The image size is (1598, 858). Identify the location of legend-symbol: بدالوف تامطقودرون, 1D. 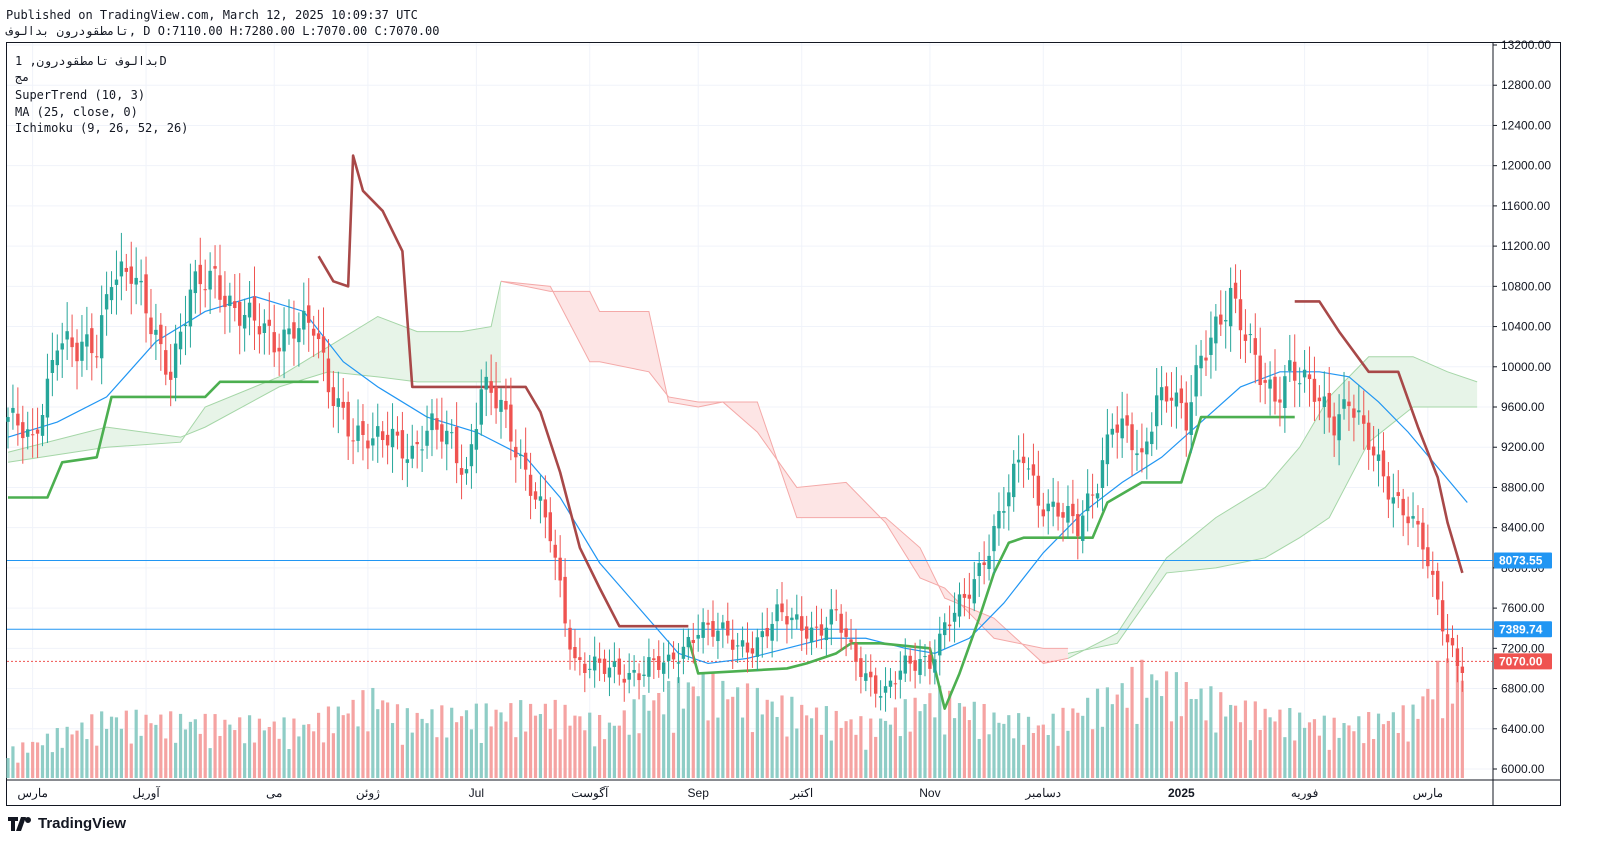
(91, 61).